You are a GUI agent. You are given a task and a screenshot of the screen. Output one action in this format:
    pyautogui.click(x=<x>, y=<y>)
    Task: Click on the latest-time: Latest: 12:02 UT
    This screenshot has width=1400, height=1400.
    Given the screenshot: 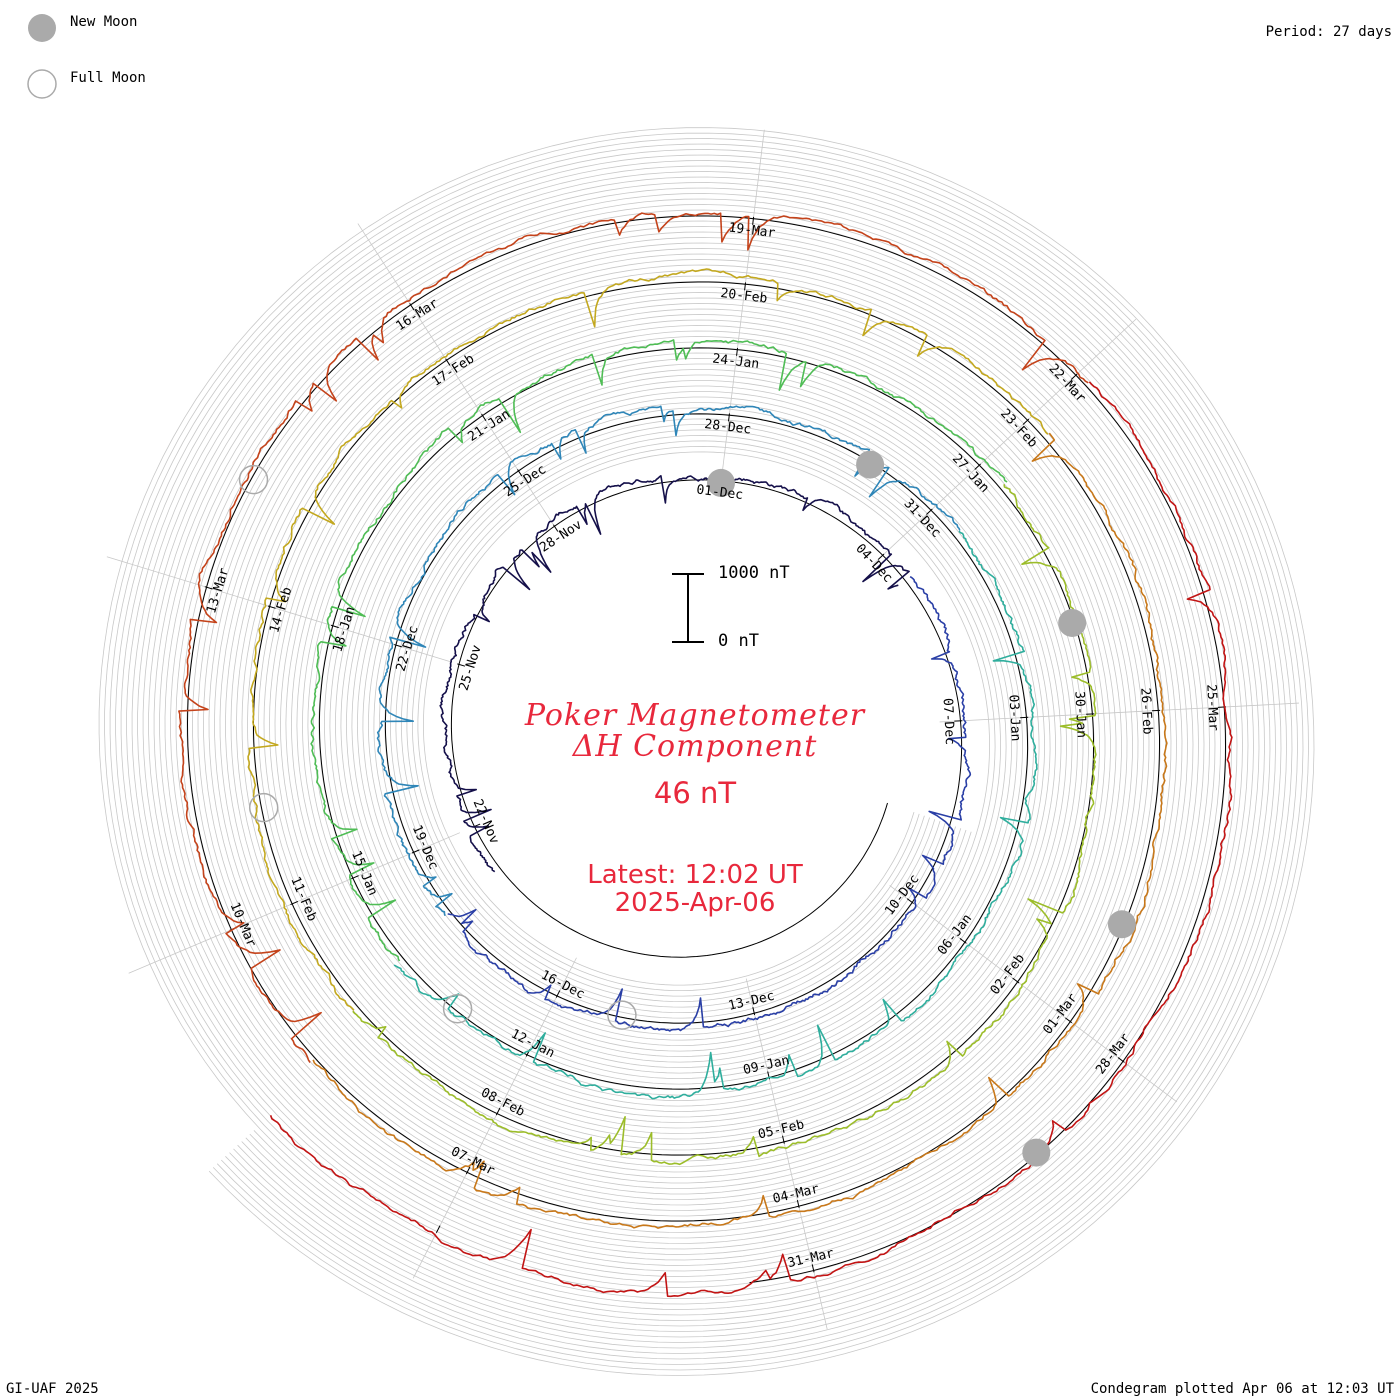 What is the action you would take?
    pyautogui.click(x=695, y=875)
    